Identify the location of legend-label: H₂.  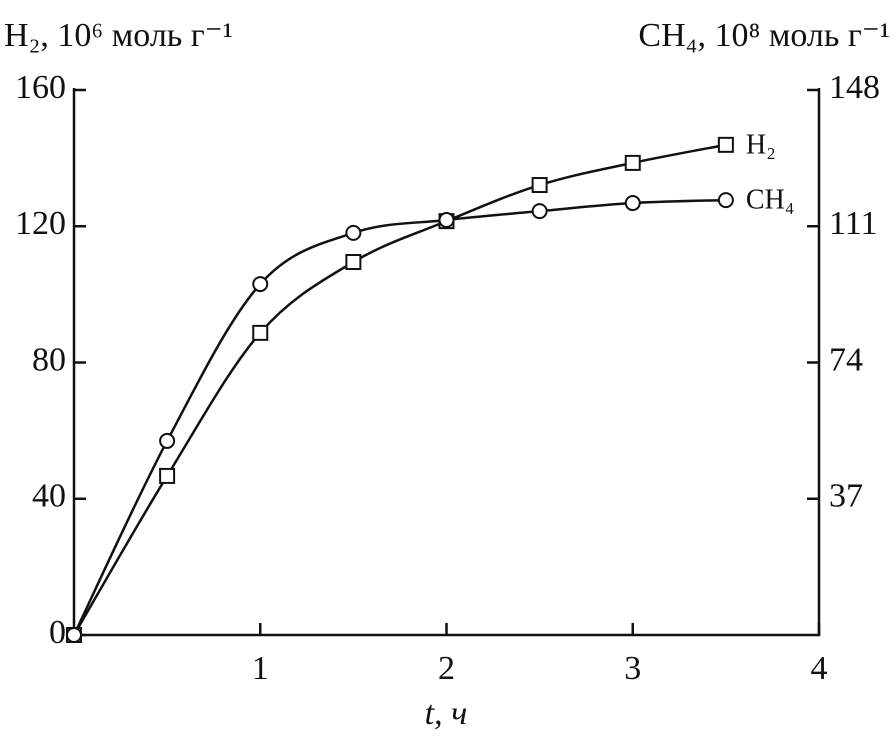
(761, 144).